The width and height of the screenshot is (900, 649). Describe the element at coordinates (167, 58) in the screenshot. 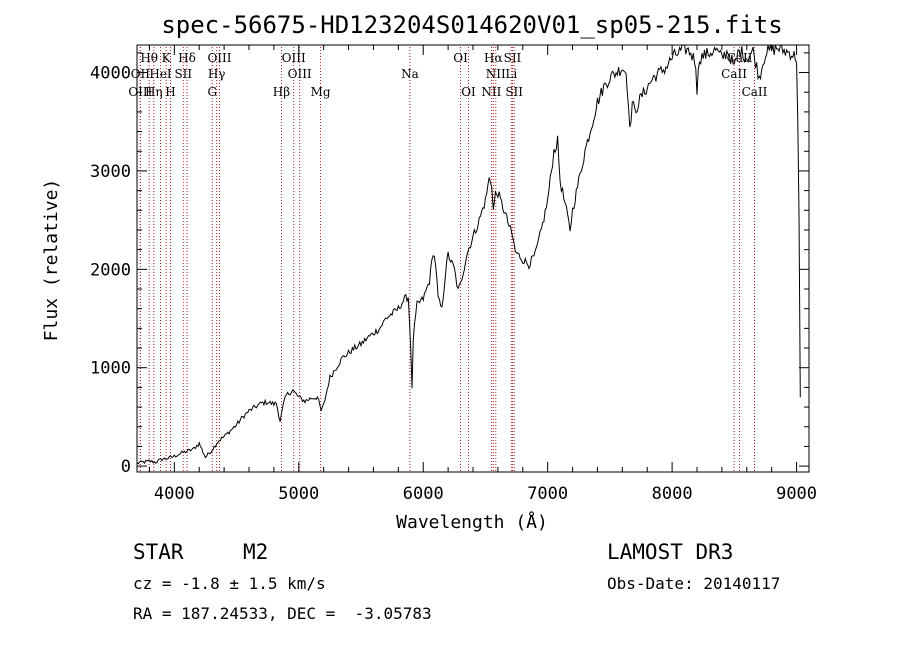

I see `line-label: K` at that location.